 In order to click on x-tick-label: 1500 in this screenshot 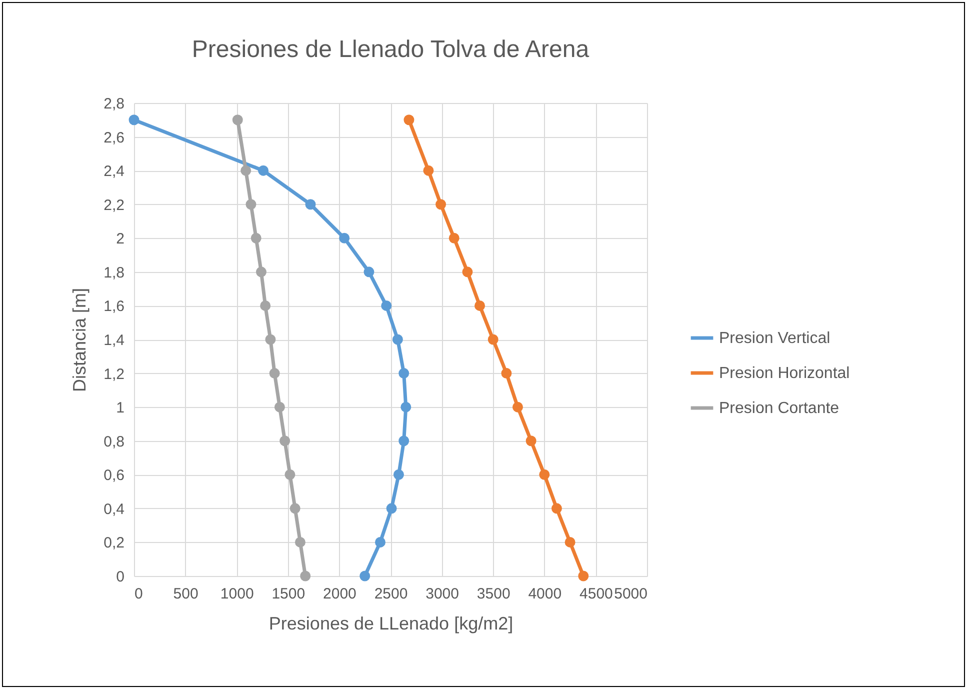, I will do `click(289, 594)`.